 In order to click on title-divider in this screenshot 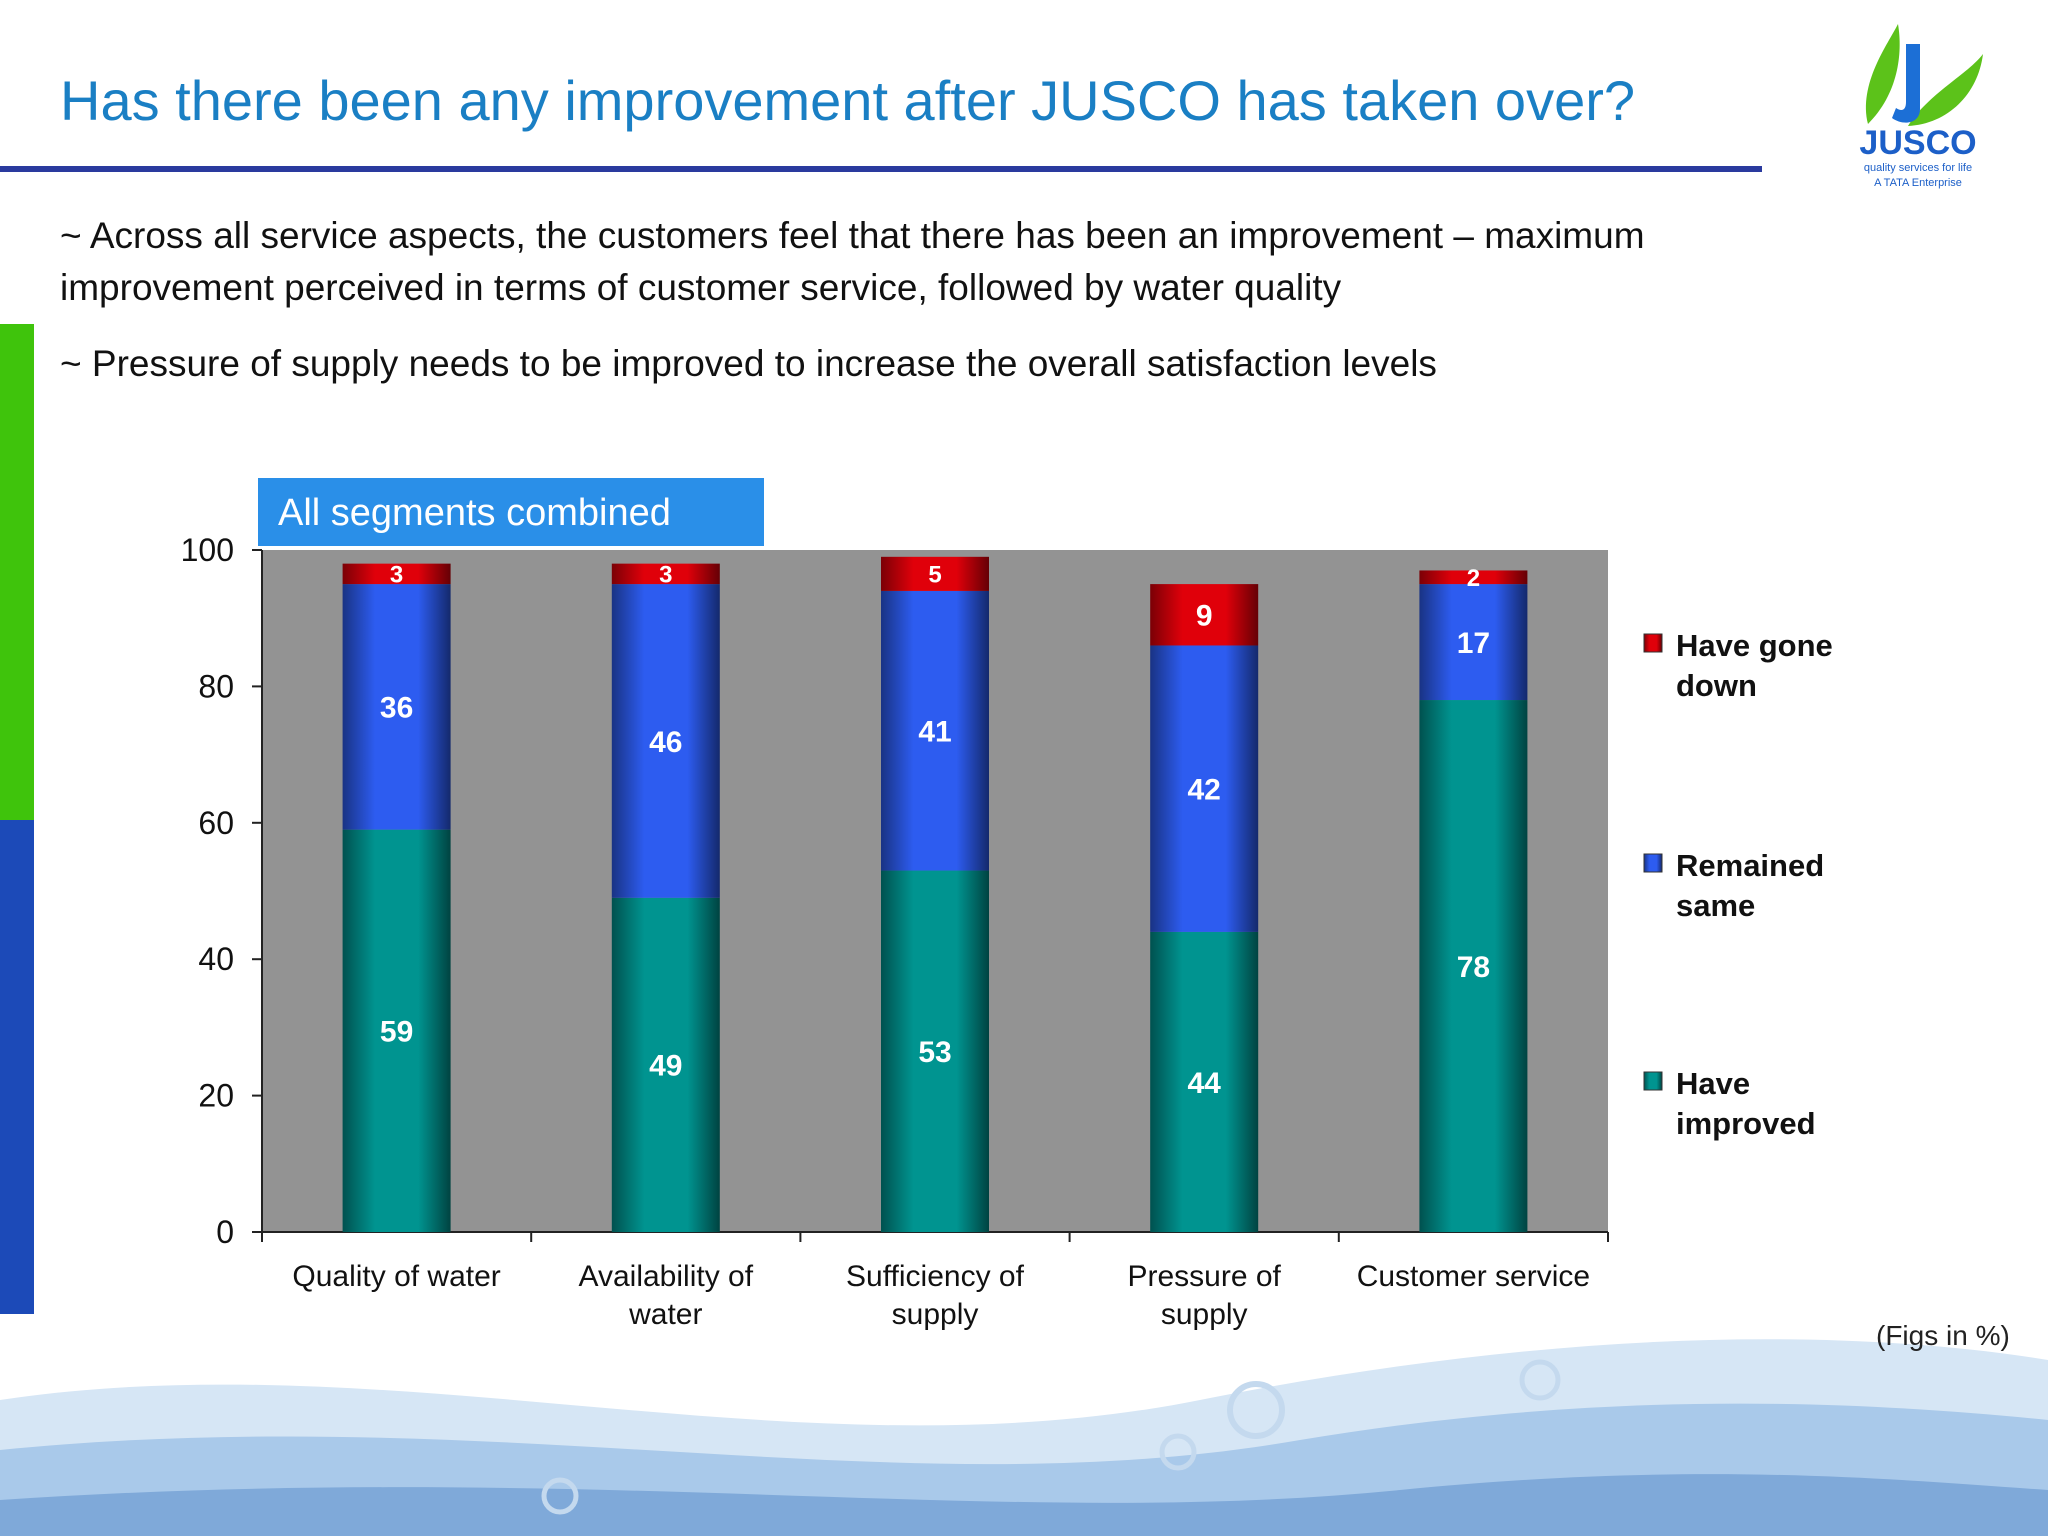, I will do `click(881, 169)`.